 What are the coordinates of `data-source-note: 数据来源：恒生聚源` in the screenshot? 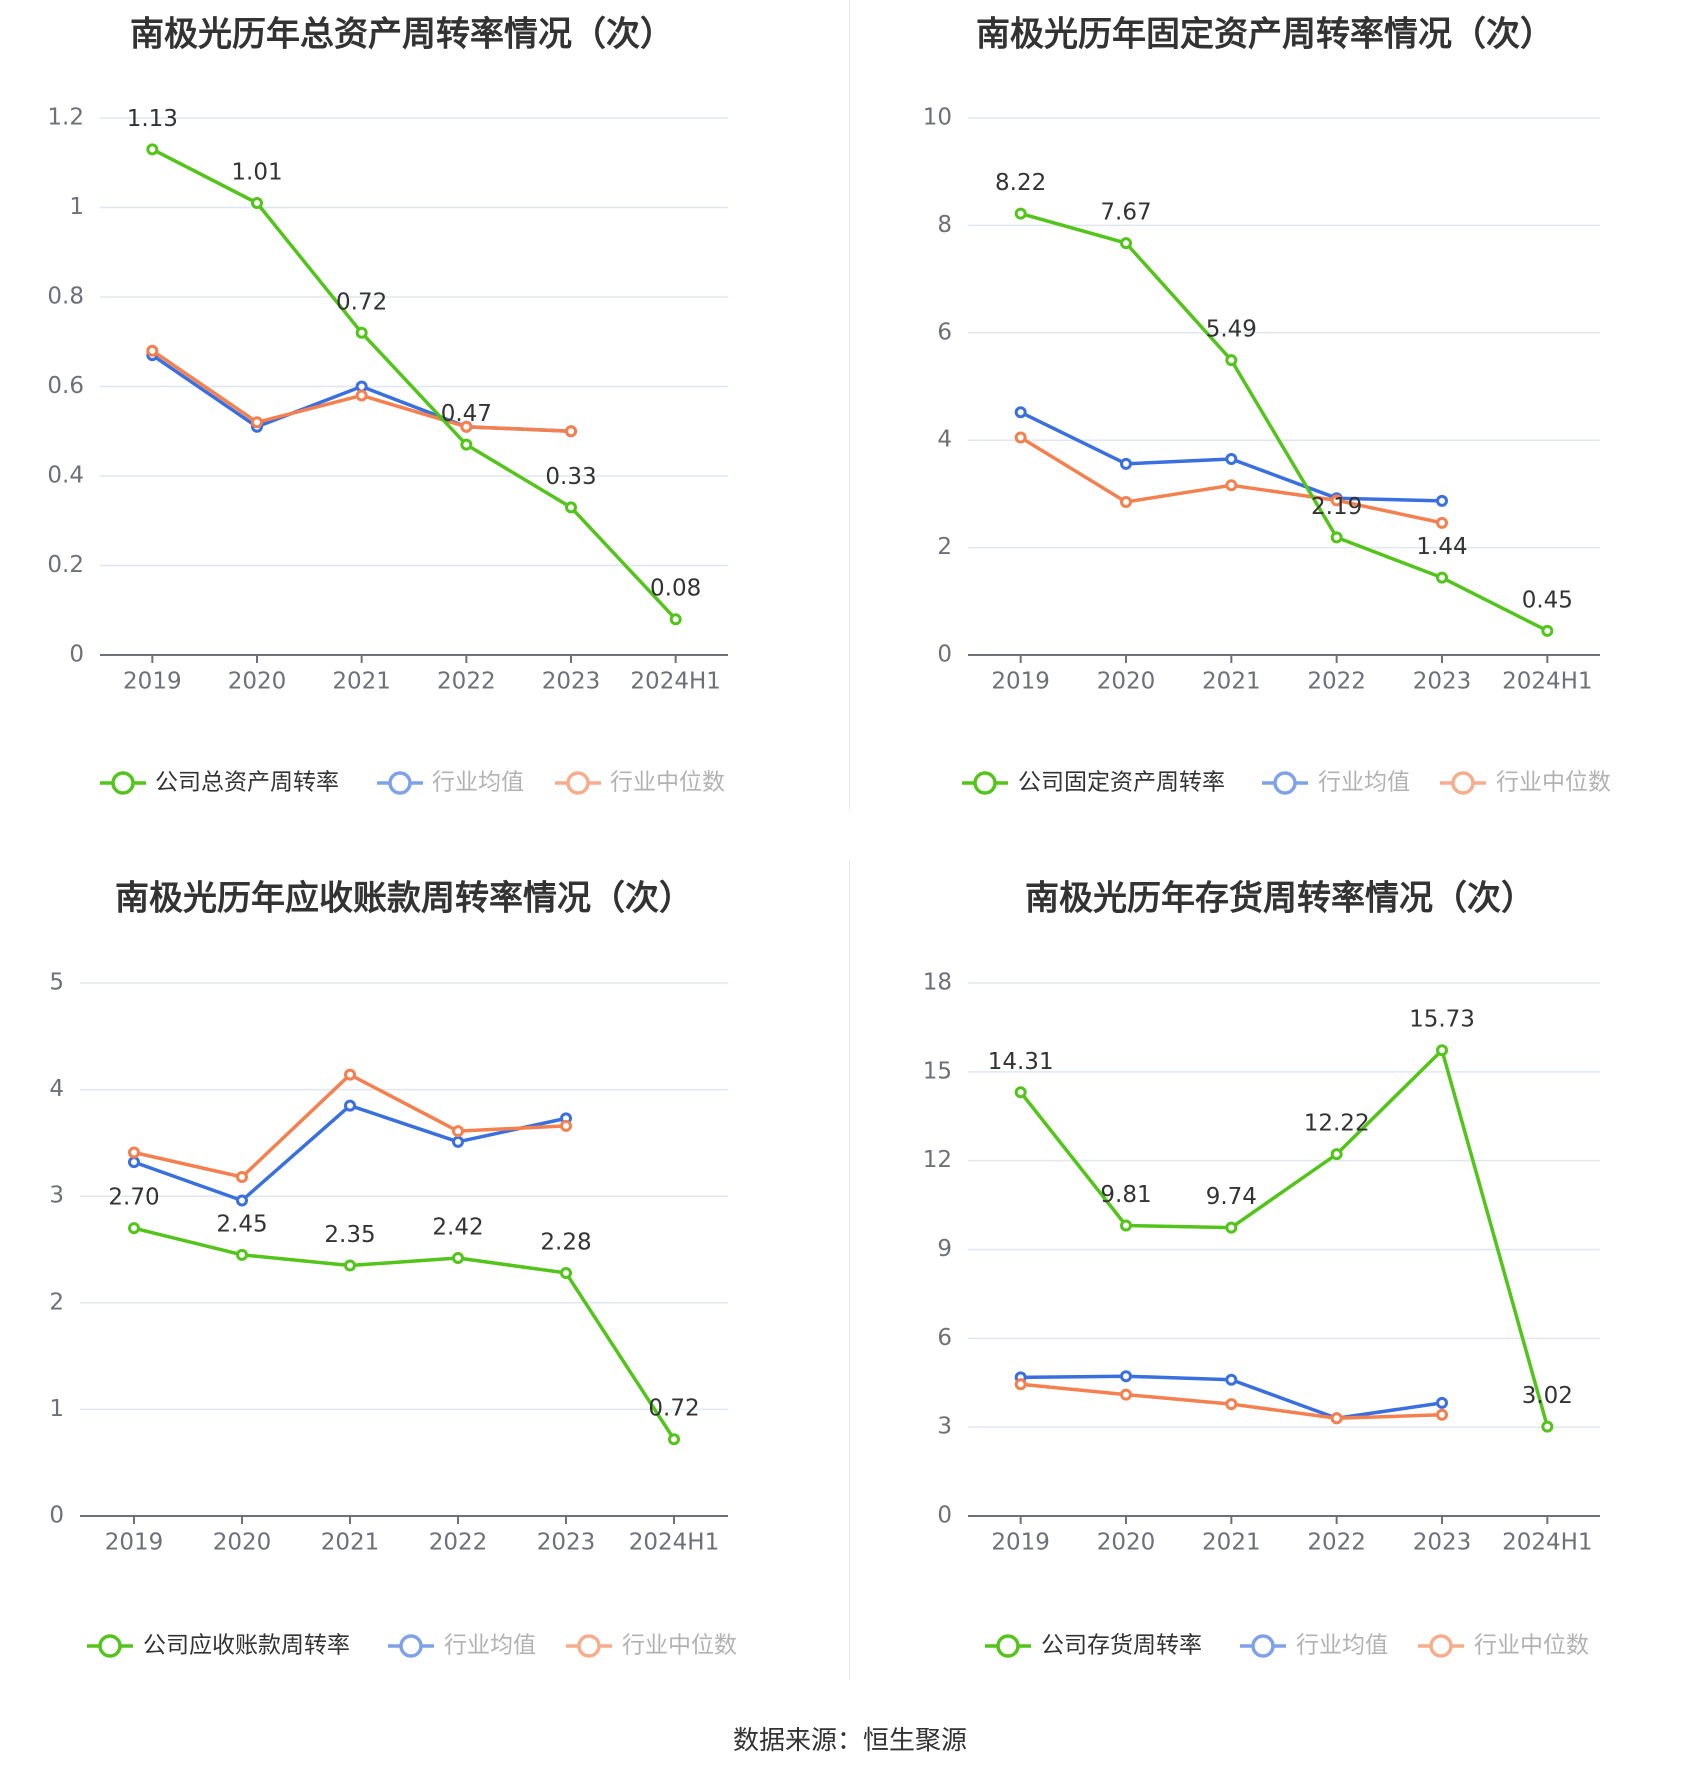 It's located at (849, 1741).